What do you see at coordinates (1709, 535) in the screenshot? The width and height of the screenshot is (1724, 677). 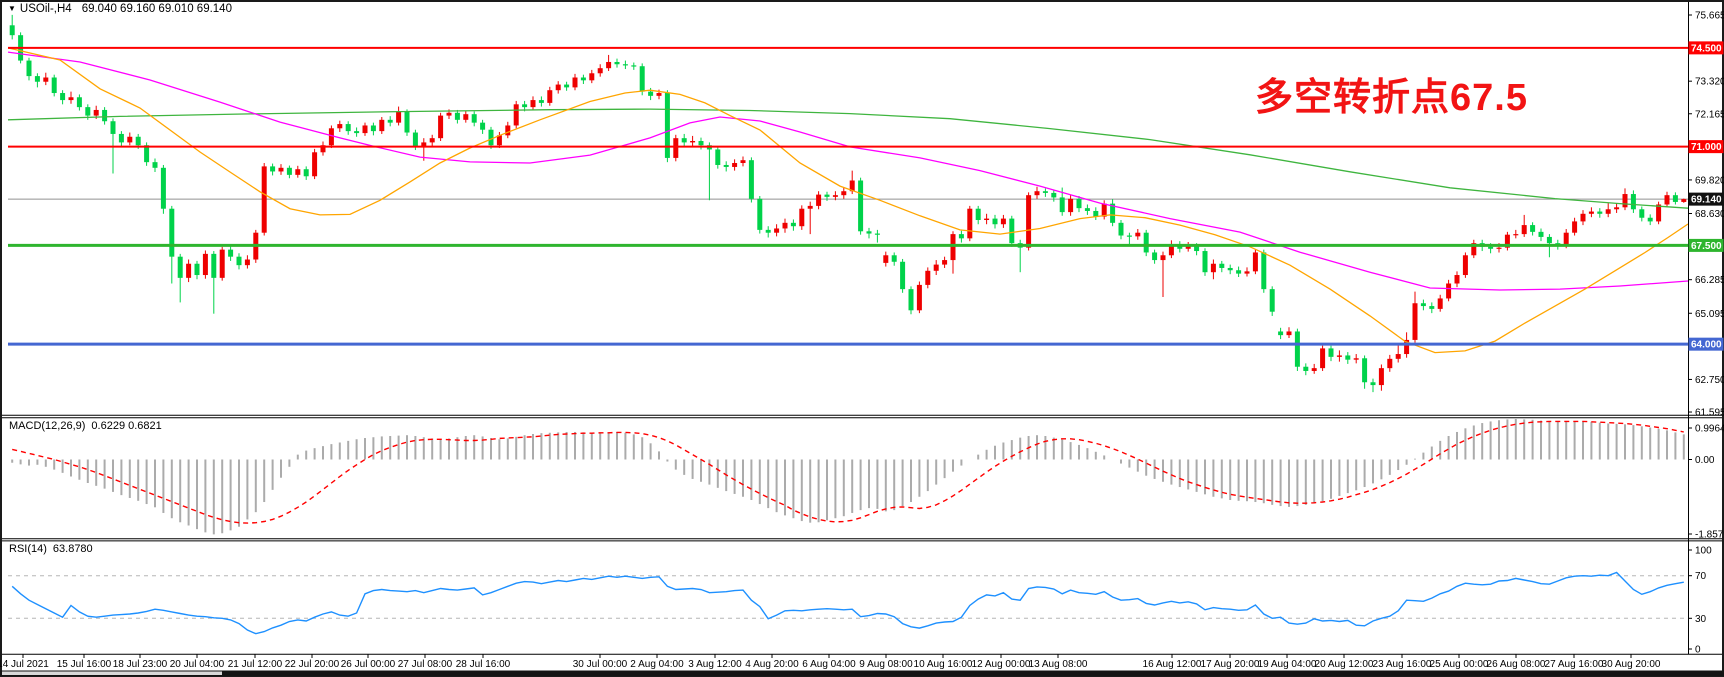 I see `macd-axis-label: -1.8579` at bounding box center [1709, 535].